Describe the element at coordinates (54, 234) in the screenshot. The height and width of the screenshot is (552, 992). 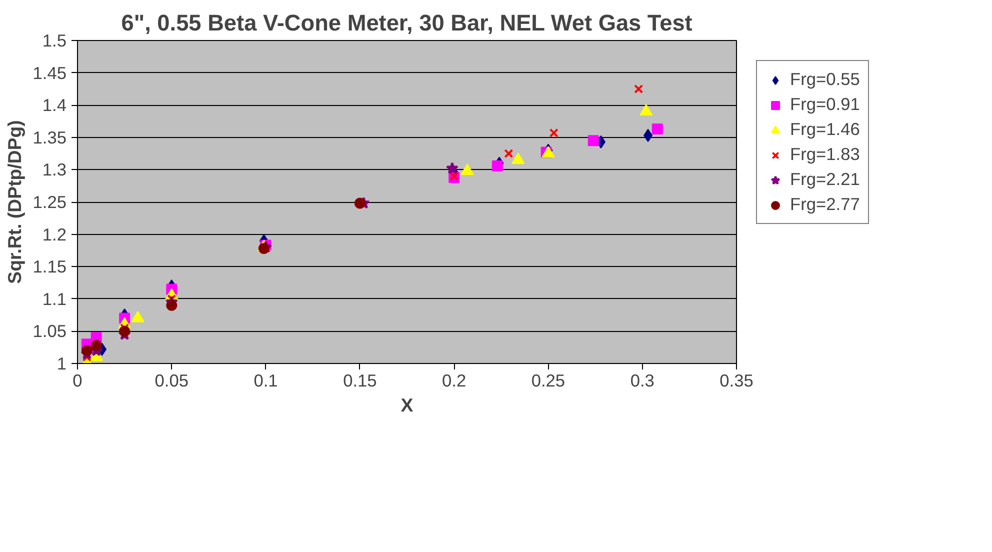
I see `y-tick-label: 1.2` at that location.